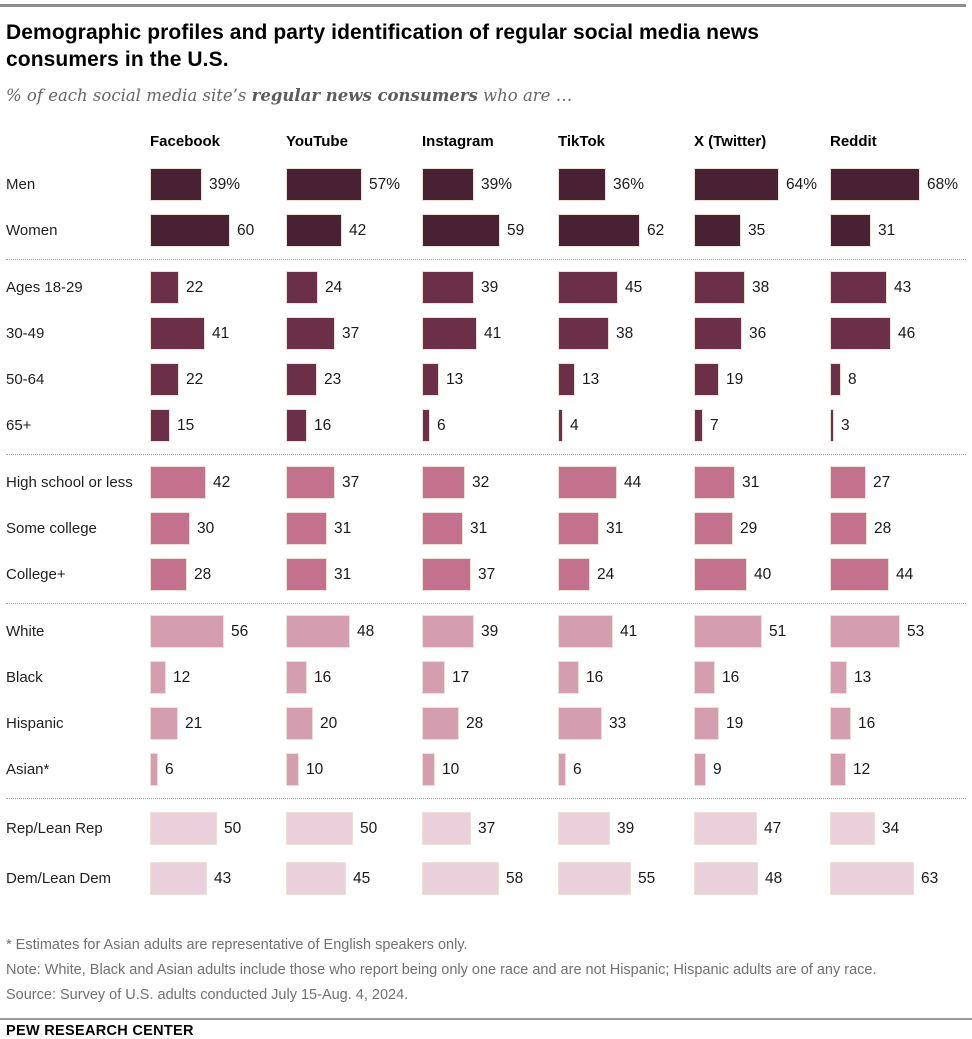  What do you see at coordinates (898, 879) in the screenshot?
I see `bar-cell: 63` at bounding box center [898, 879].